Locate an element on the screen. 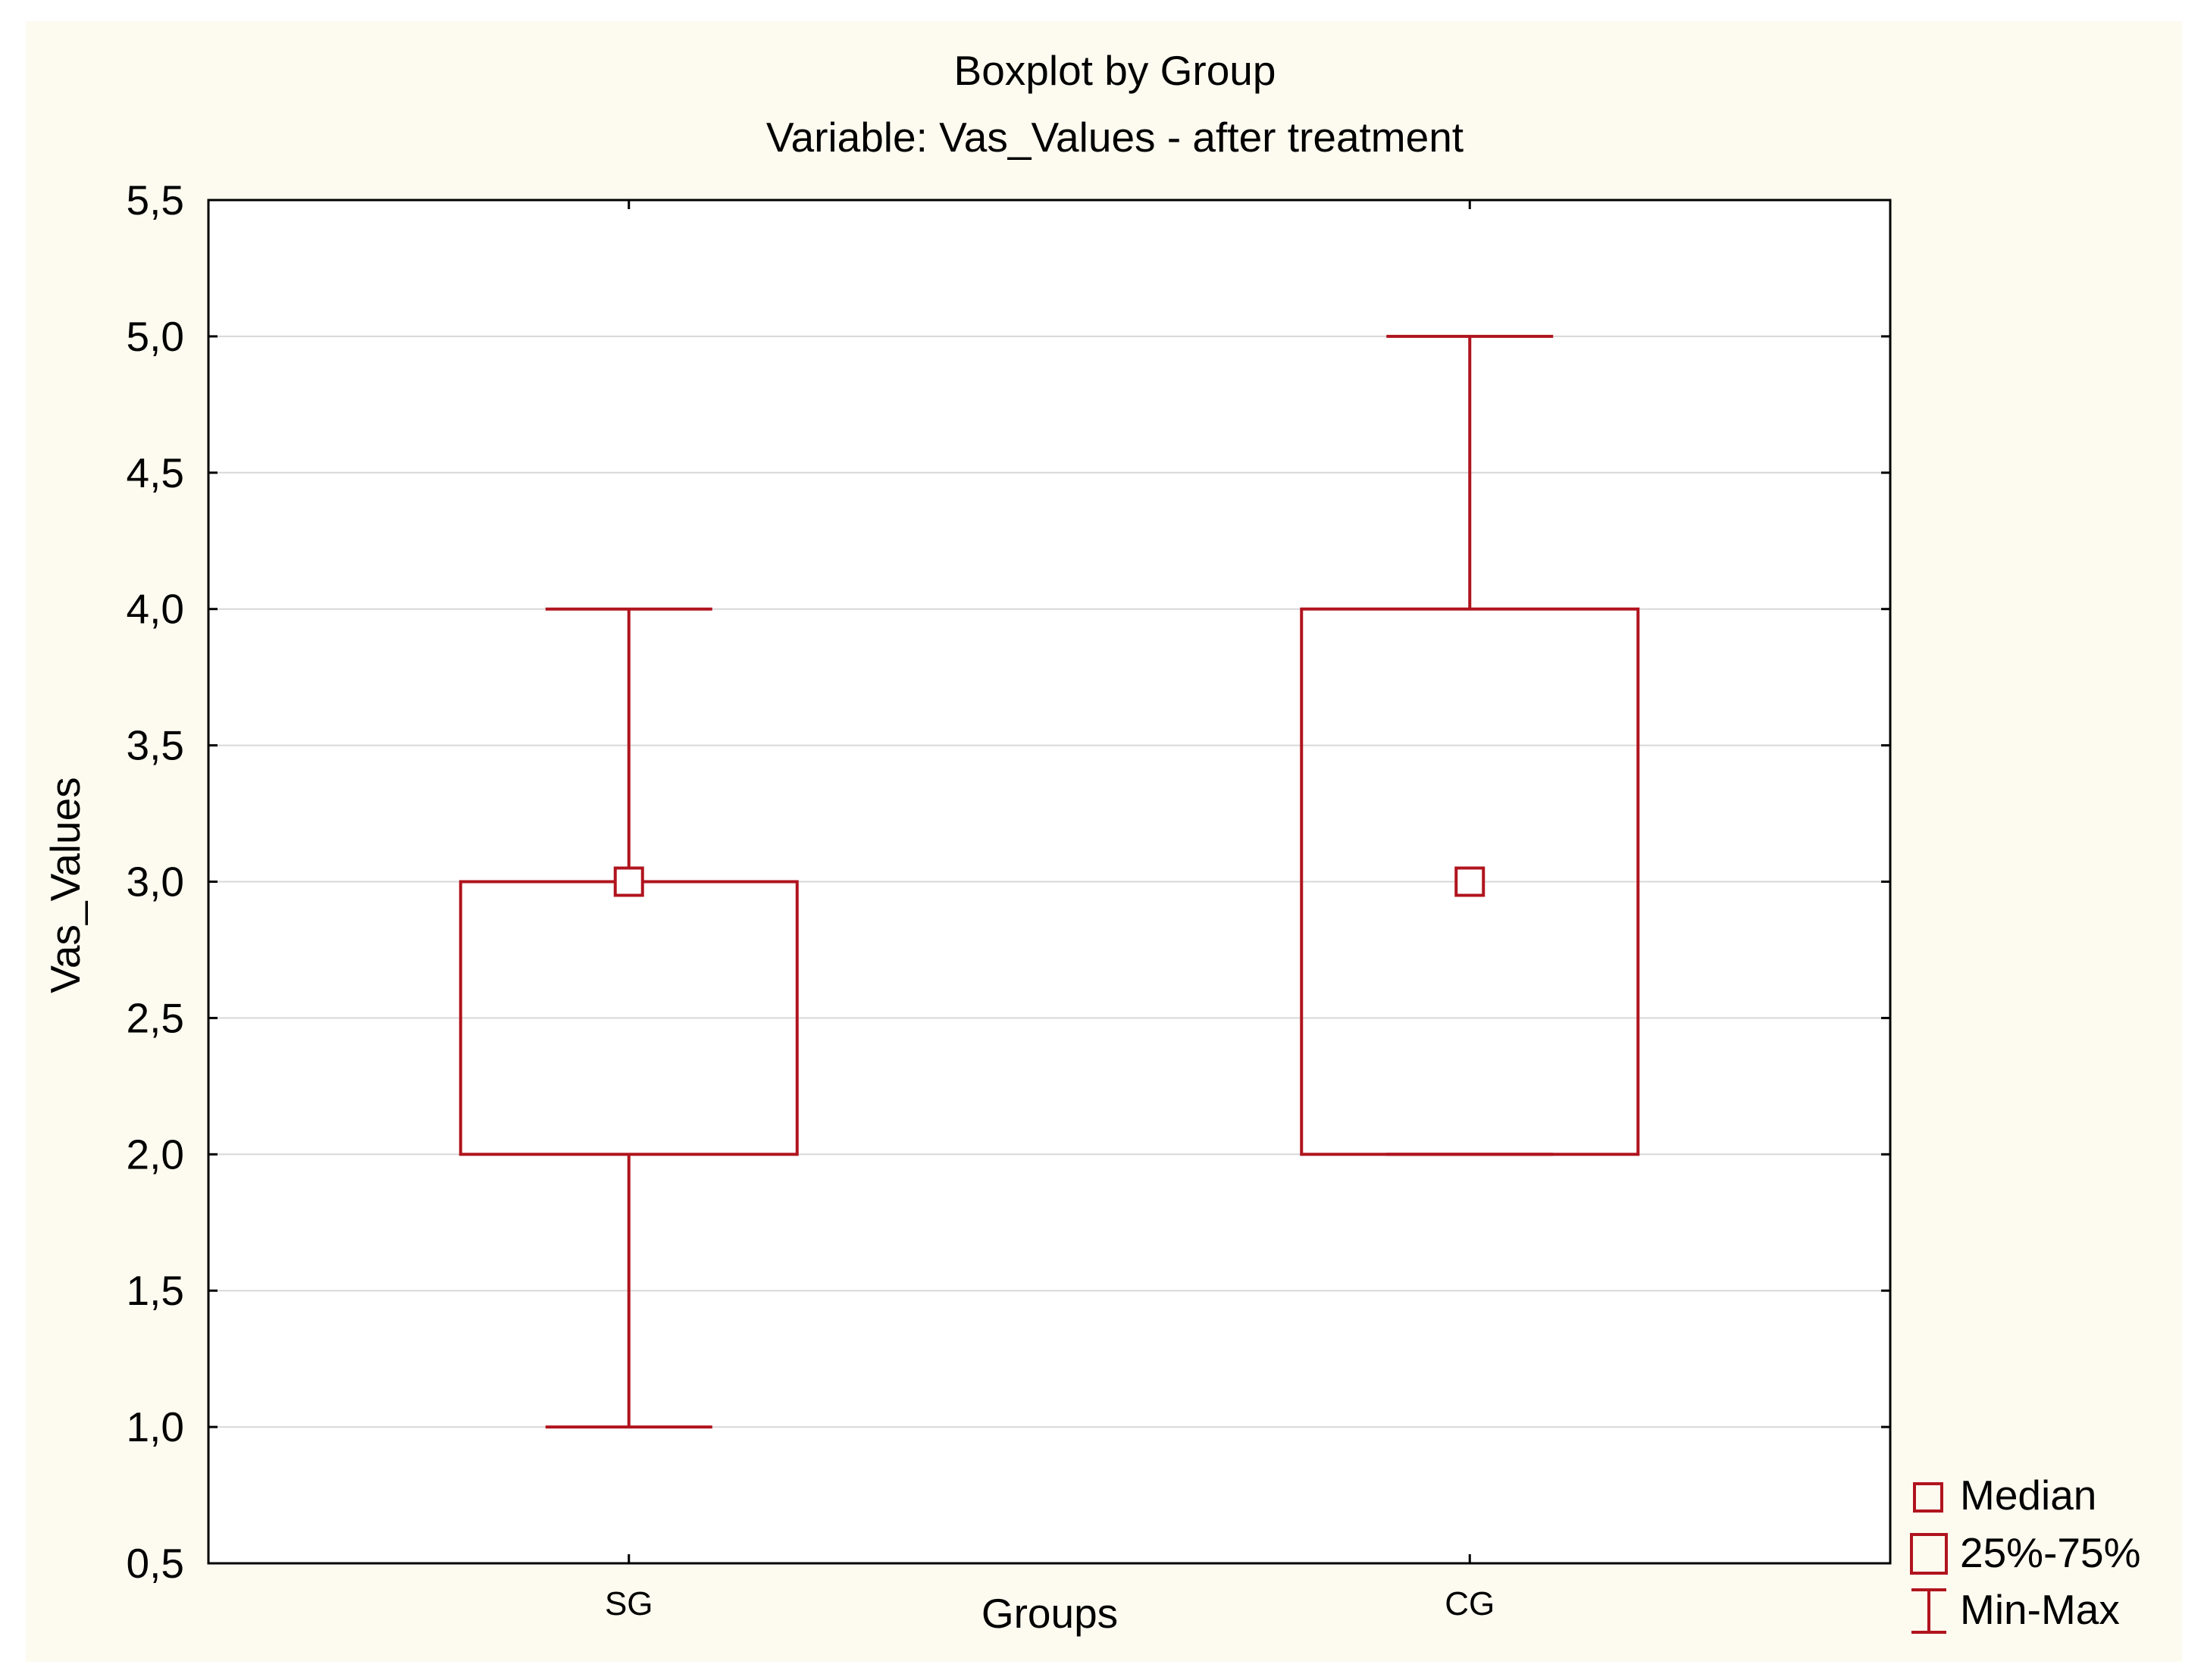 This screenshot has width=2204, height=1680. y-tick-label: 3,0 is located at coordinates (155, 882).